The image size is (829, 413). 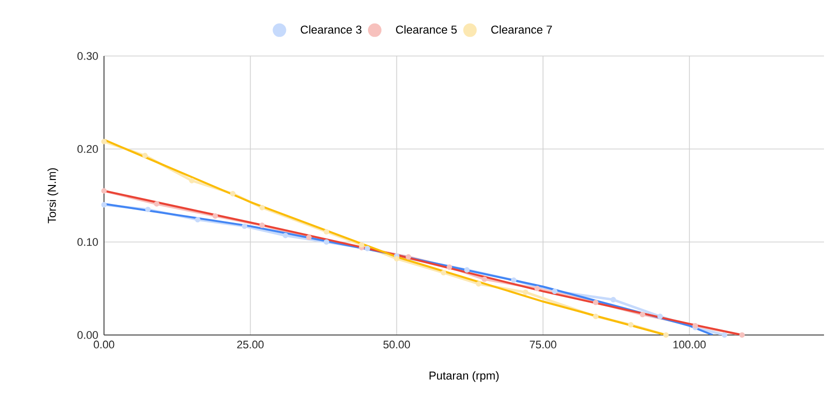 What do you see at coordinates (104, 344) in the screenshot?
I see `x-tick-label: 0.00` at bounding box center [104, 344].